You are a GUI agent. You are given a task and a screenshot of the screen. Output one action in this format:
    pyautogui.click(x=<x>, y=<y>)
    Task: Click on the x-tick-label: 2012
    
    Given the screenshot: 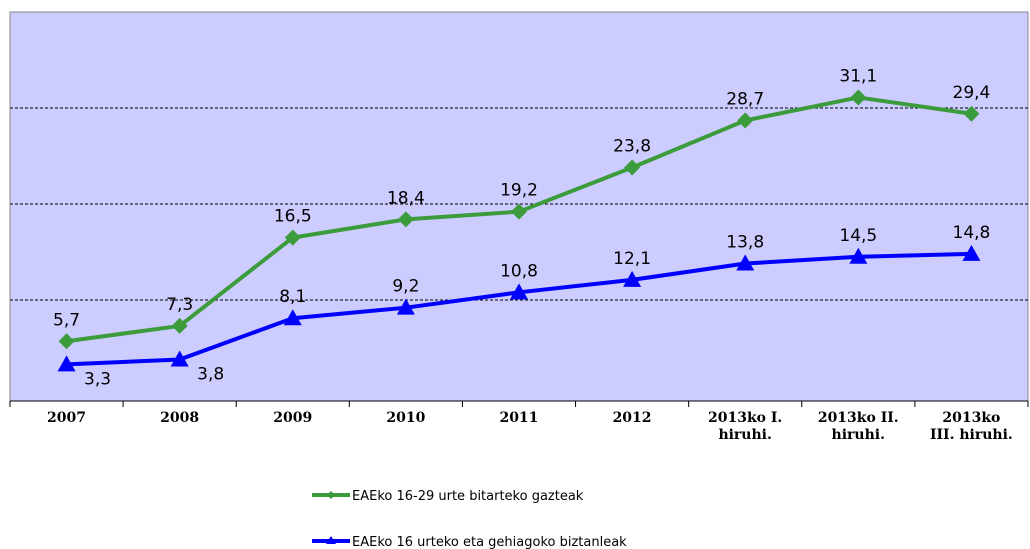 What is the action you would take?
    pyautogui.click(x=632, y=418)
    